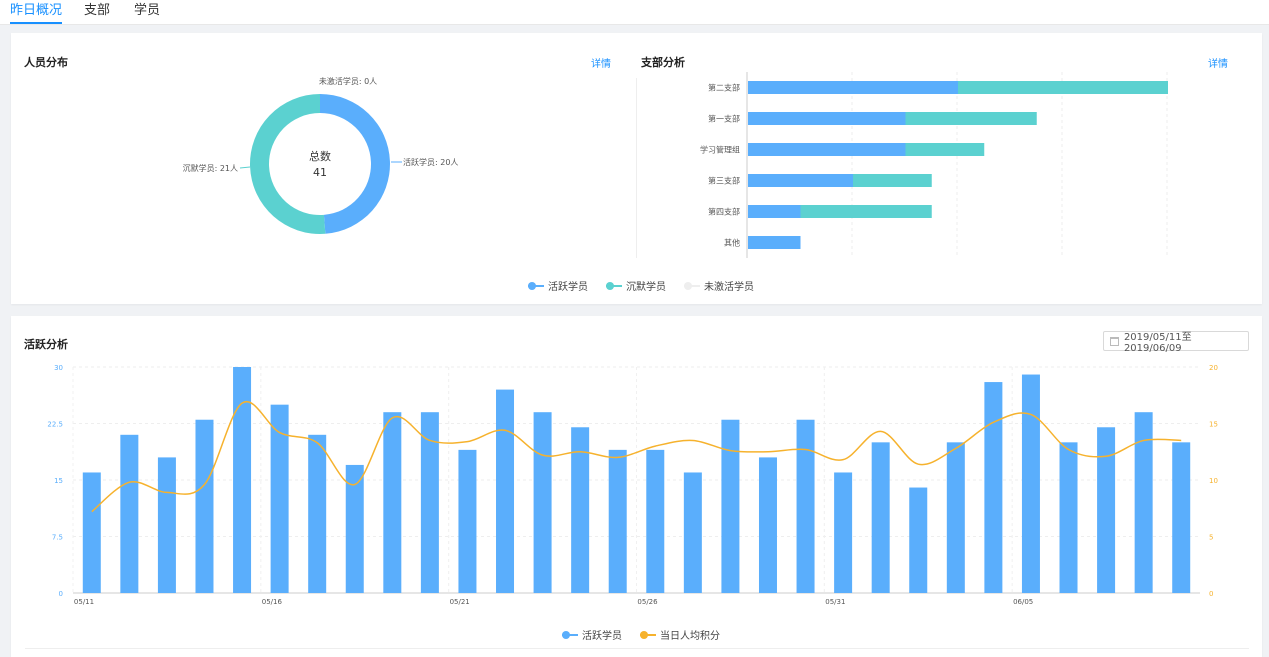 Image resolution: width=1269 pixels, height=657 pixels. What do you see at coordinates (1213, 368) in the screenshot?
I see `y-right-tick: 20` at bounding box center [1213, 368].